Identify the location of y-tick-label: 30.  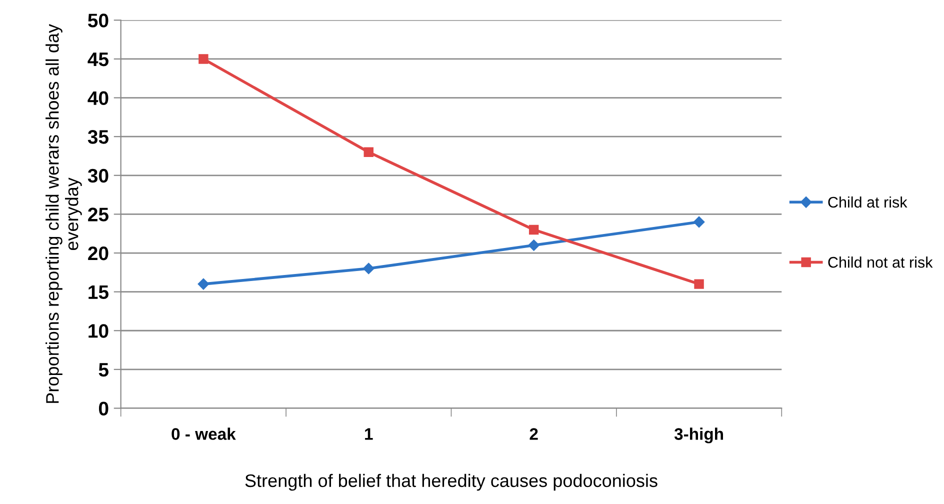
(98, 175).